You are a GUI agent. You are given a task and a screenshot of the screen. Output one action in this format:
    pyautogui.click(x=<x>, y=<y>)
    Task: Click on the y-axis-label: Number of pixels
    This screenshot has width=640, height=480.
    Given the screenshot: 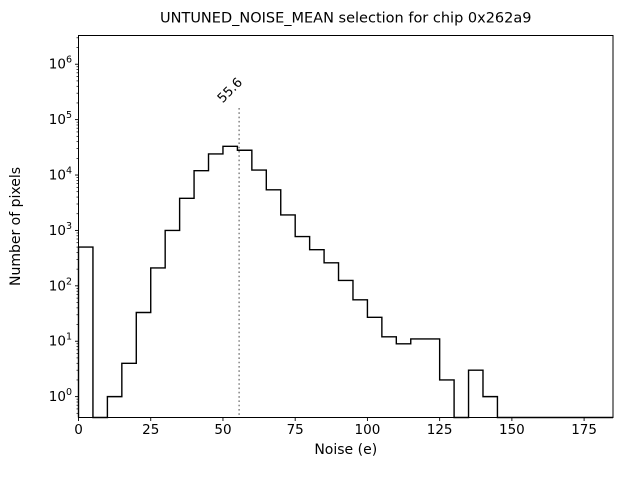 What is the action you would take?
    pyautogui.click(x=16, y=226)
    